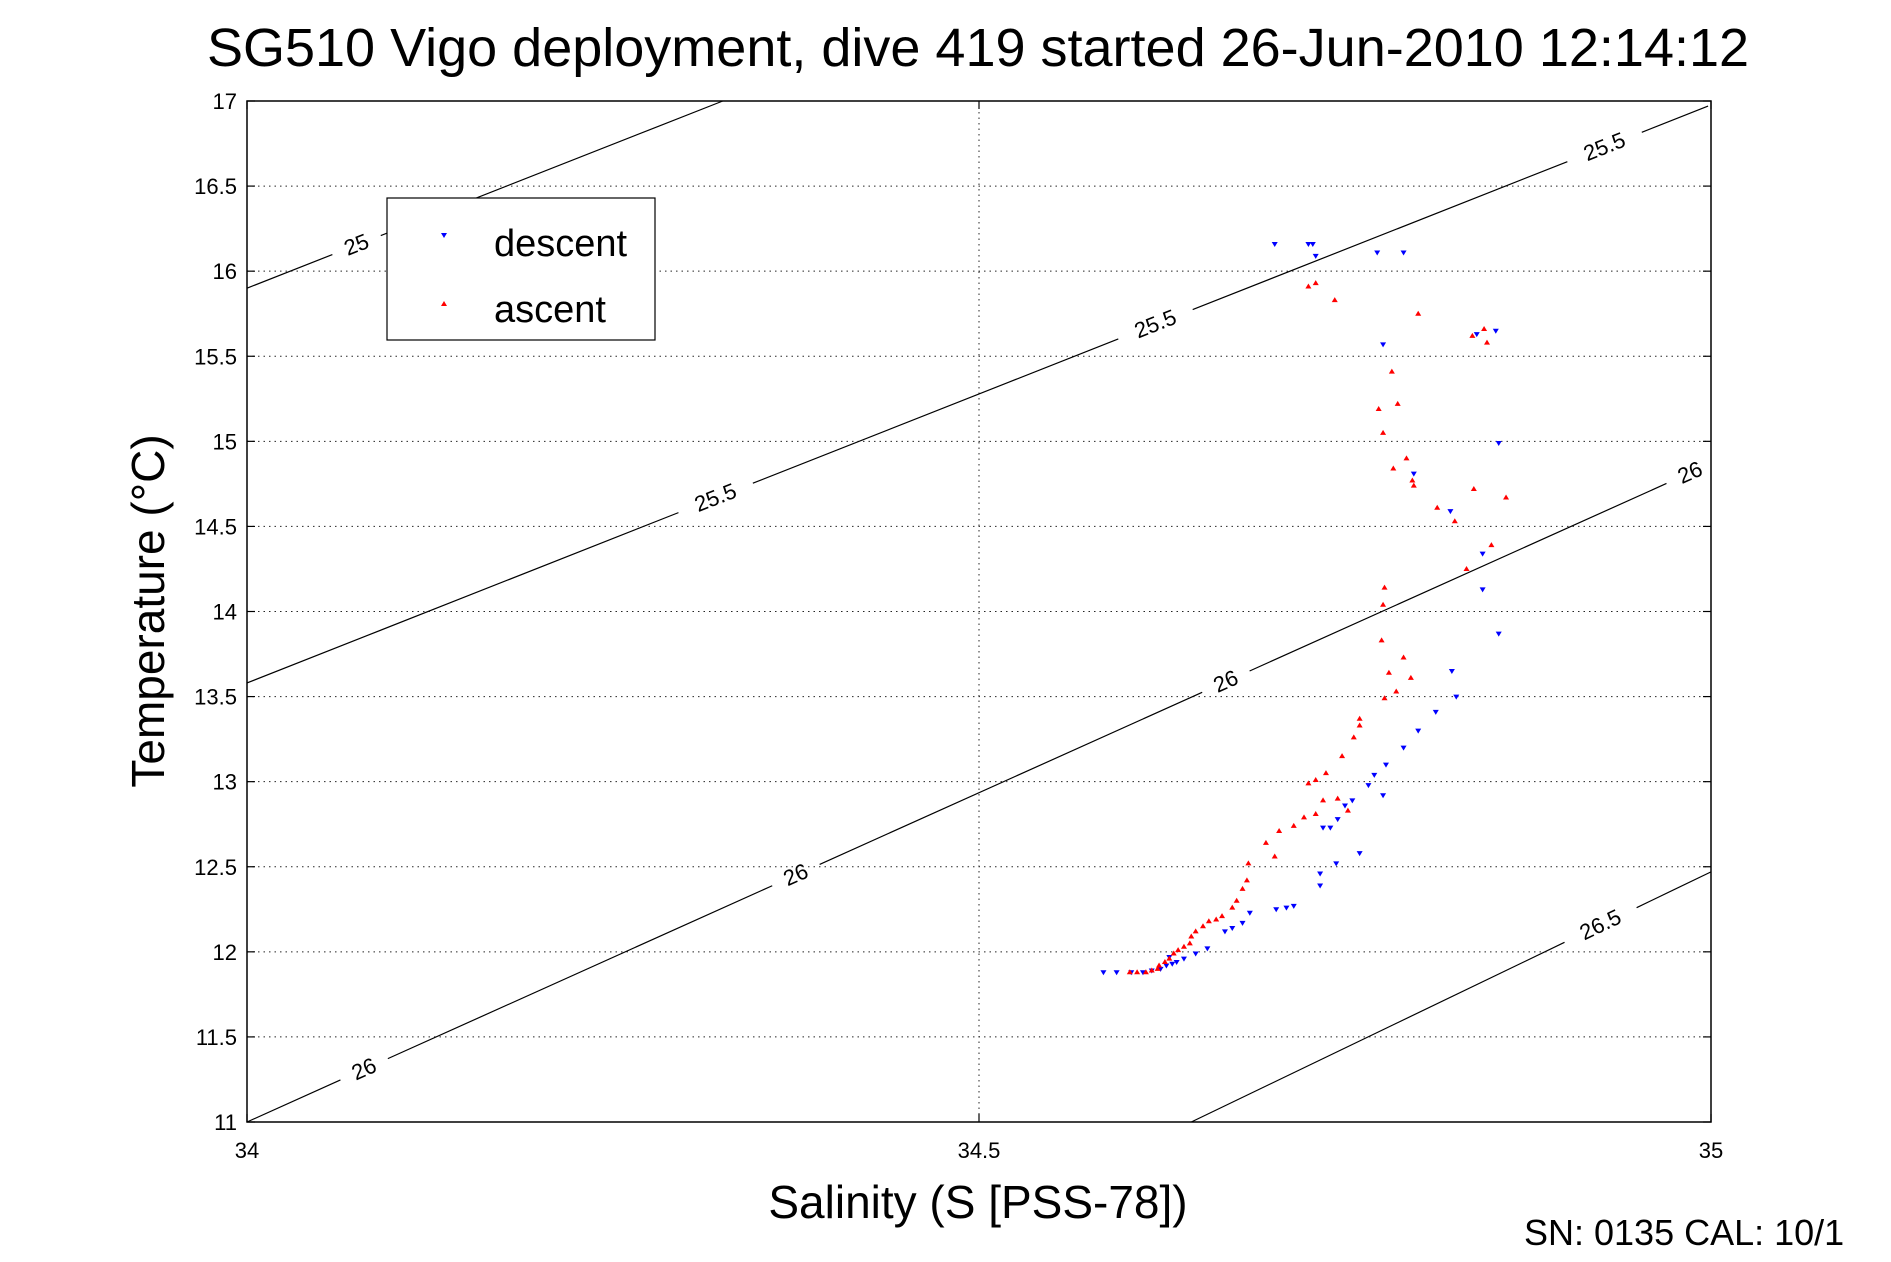 Image resolution: width=1891 pixels, height=1262 pixels. I want to click on y-tick-label: 13, so click(225, 782).